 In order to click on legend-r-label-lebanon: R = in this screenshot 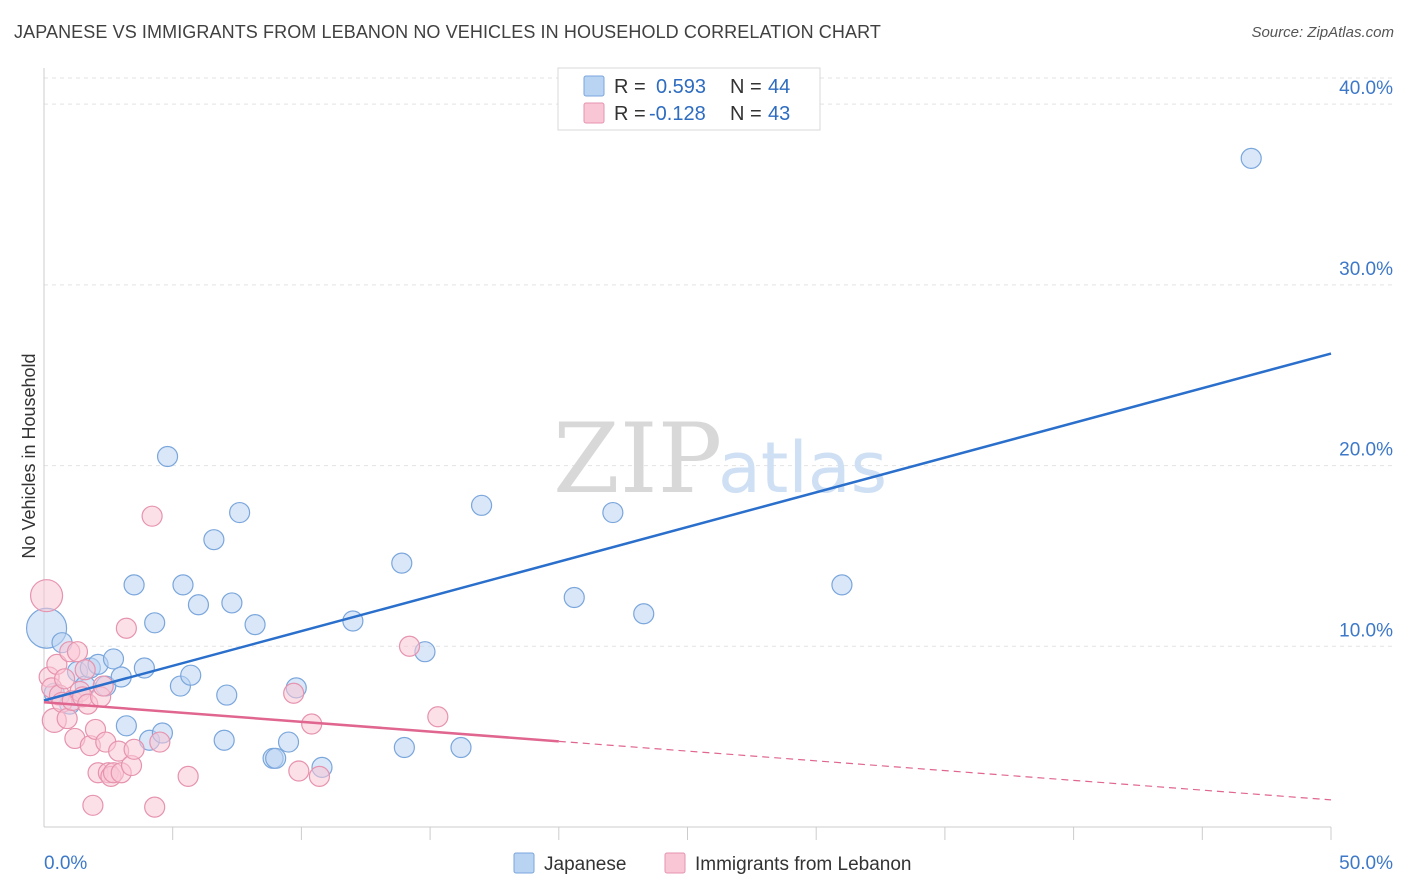, I will do `click(630, 114)`.